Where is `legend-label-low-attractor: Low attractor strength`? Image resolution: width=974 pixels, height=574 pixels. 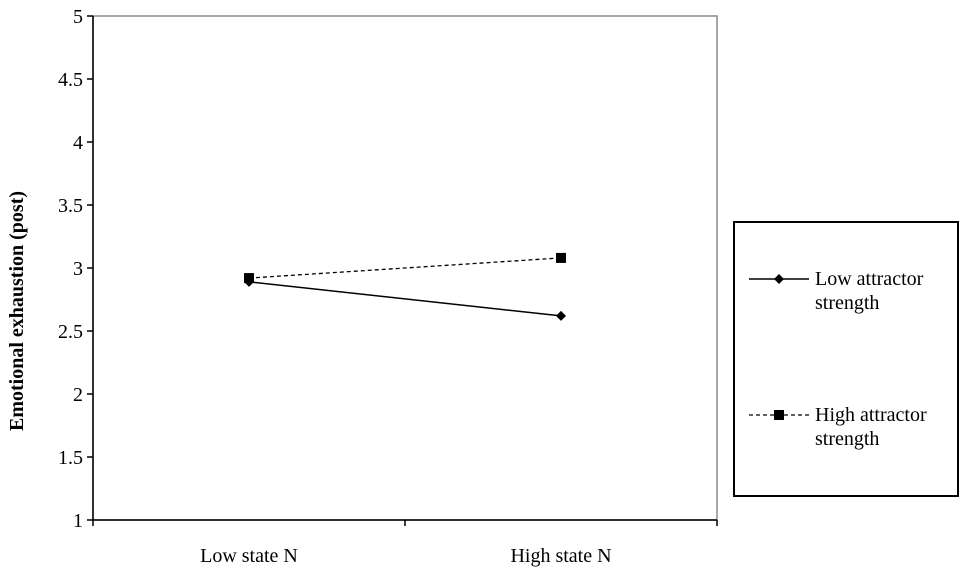 legend-label-low-attractor: Low attractor strength is located at coordinates (885, 291).